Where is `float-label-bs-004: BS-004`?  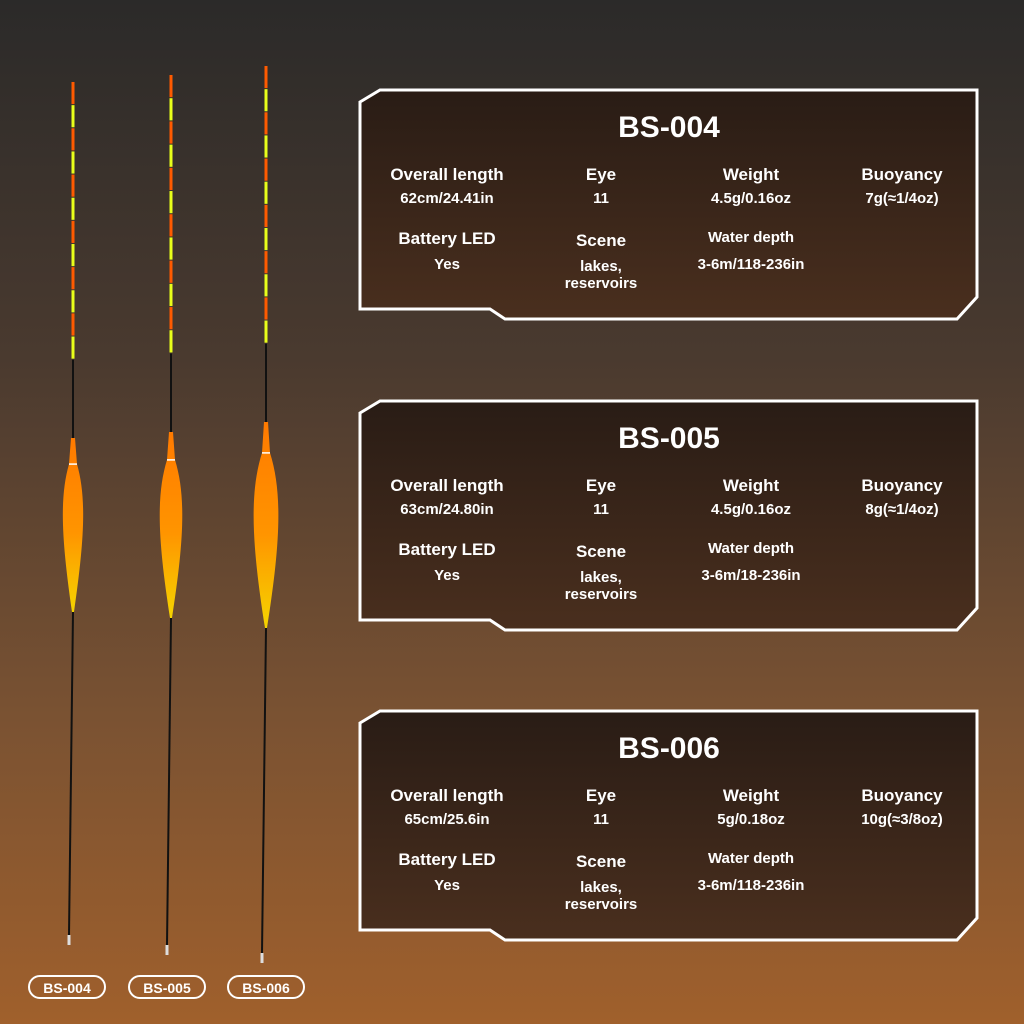 float-label-bs-004: BS-004 is located at coordinates (67, 987).